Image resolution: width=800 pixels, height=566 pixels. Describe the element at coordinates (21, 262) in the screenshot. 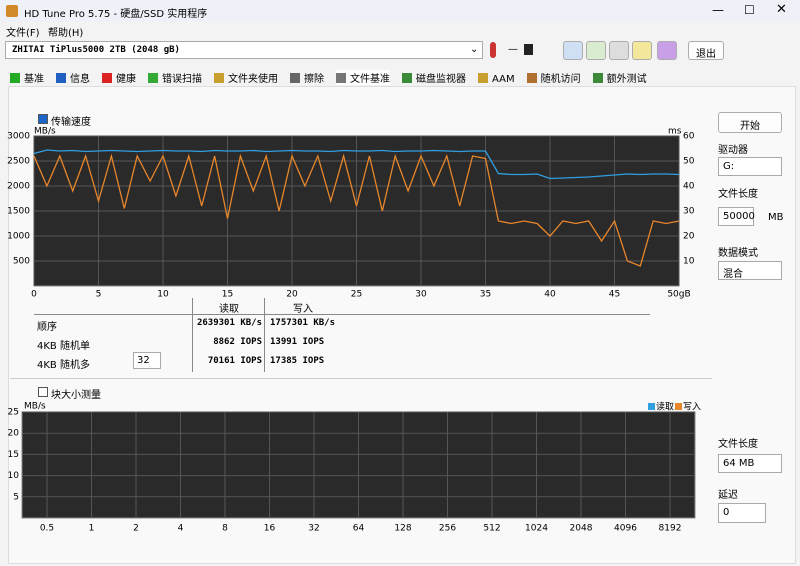

I see `y-tick-label: 500` at that location.